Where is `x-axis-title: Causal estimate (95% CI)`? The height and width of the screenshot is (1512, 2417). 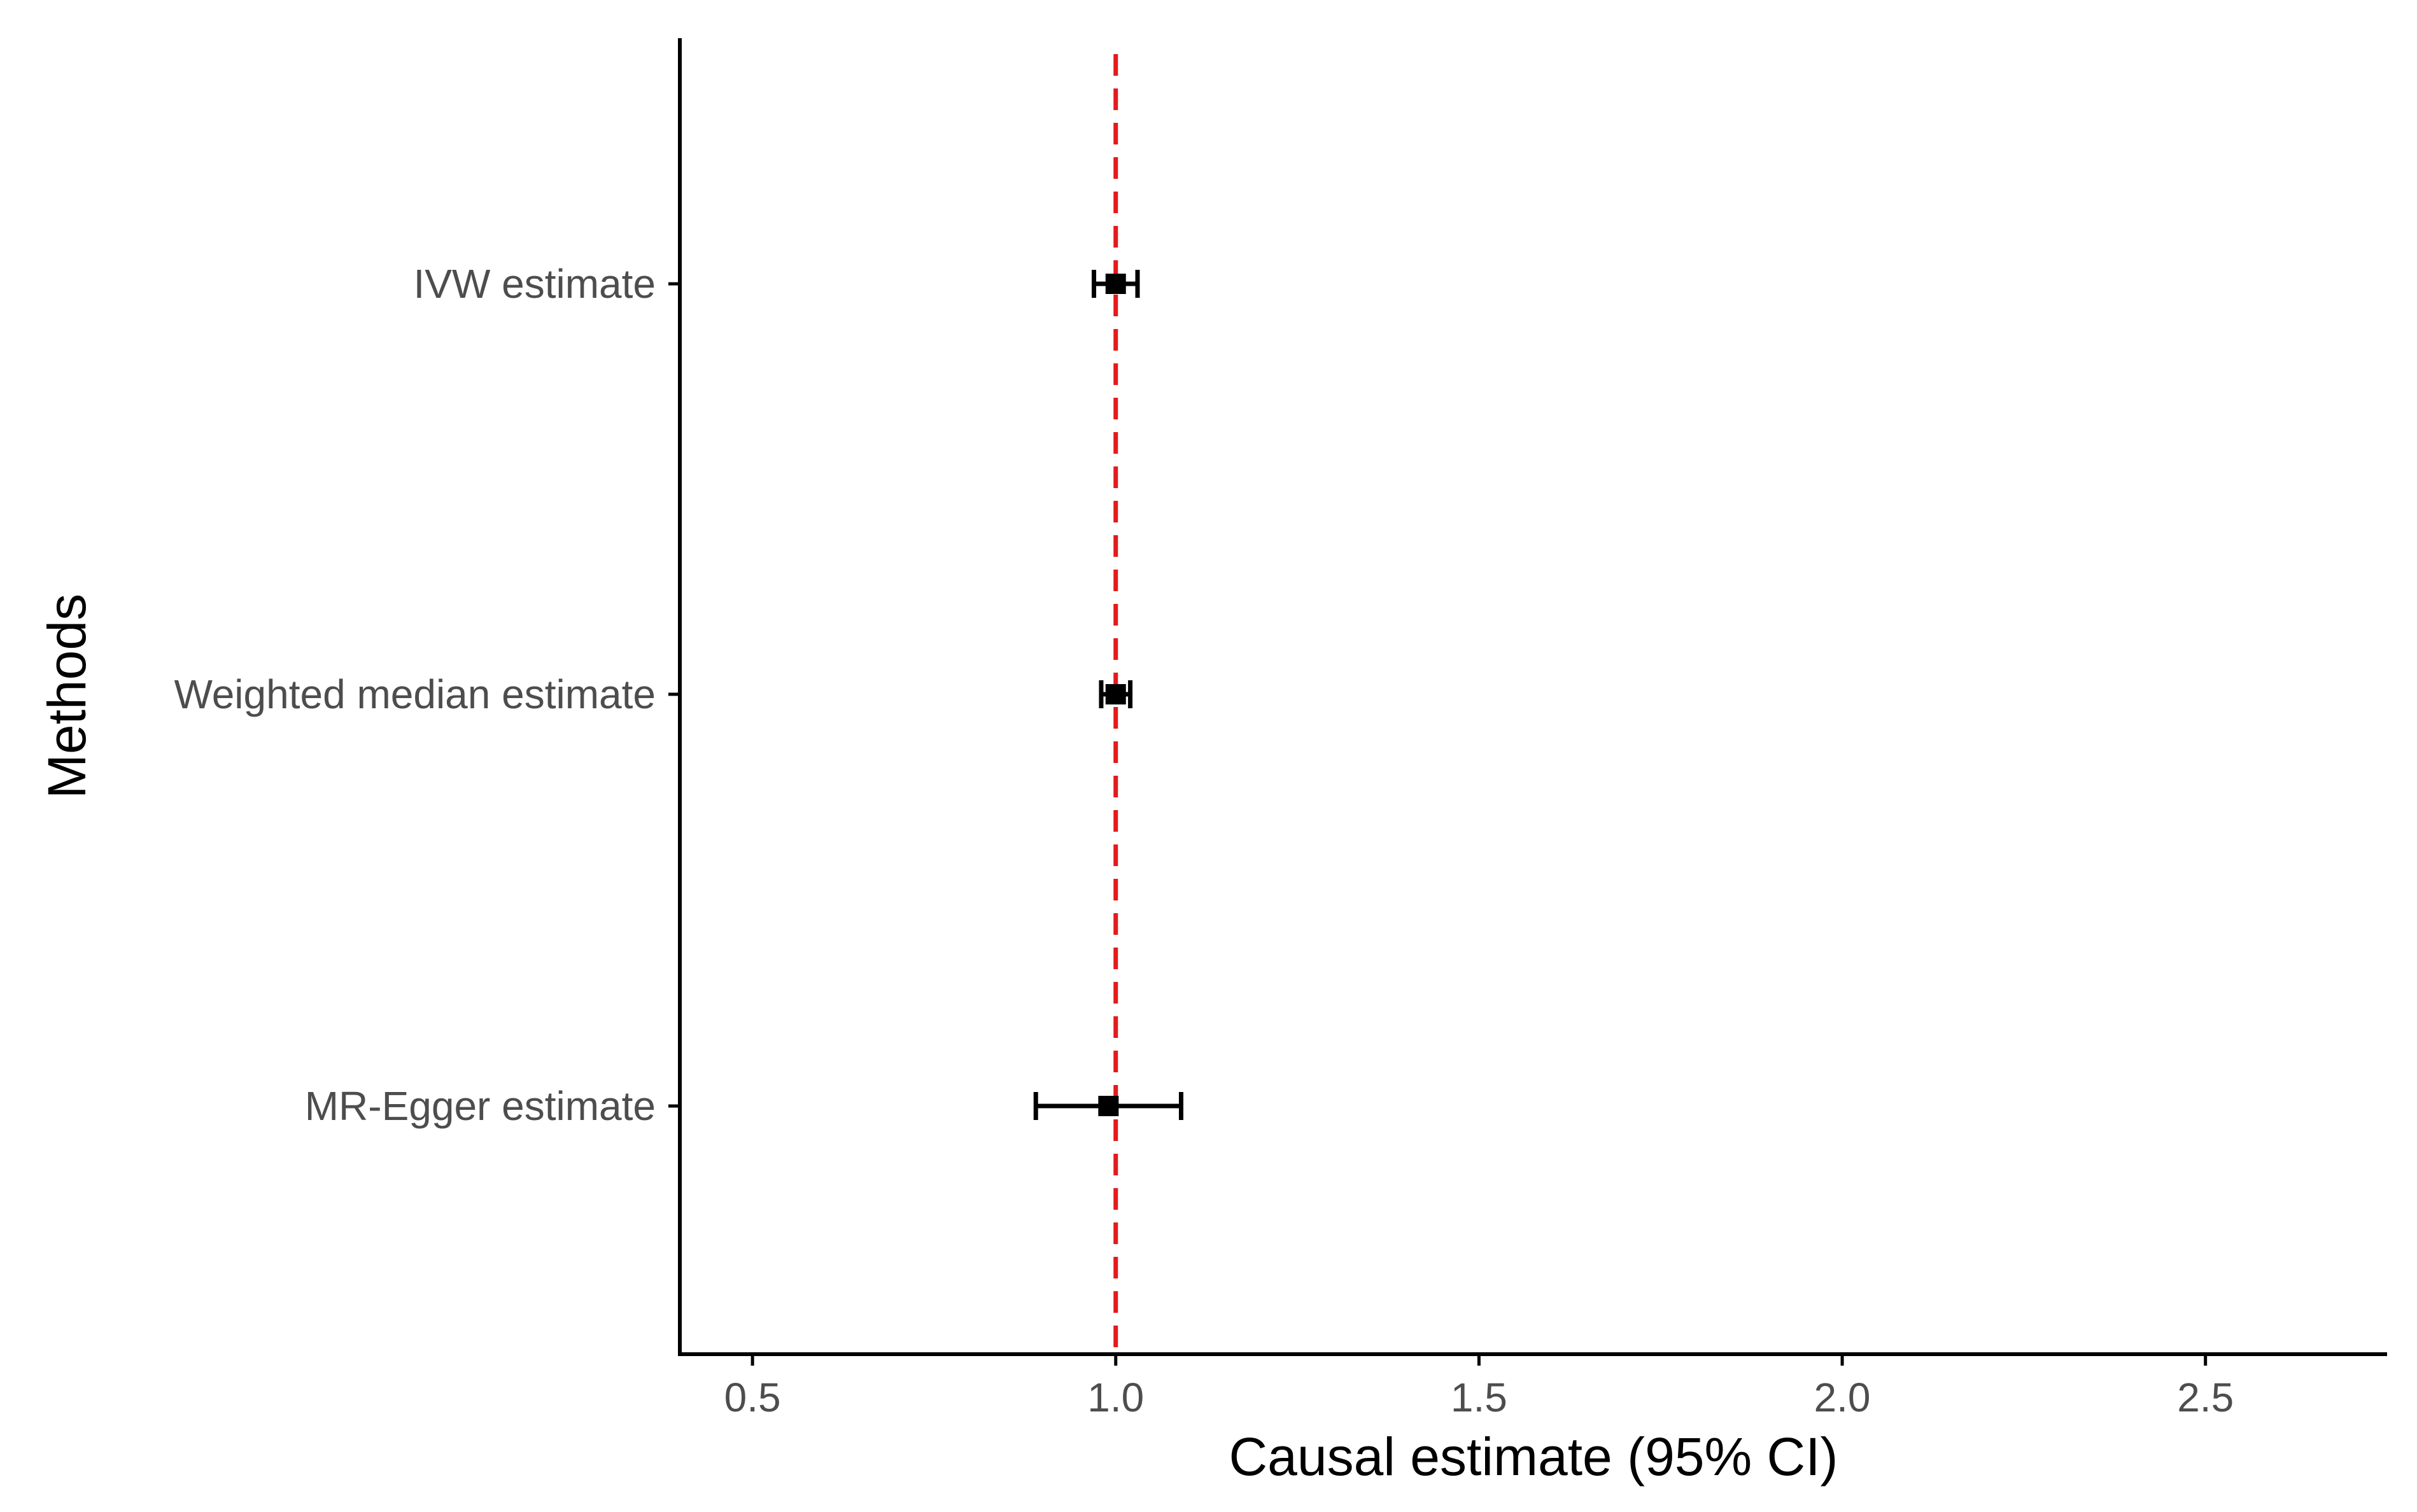
x-axis-title: Causal estimate (95% CI) is located at coordinates (1533, 1457).